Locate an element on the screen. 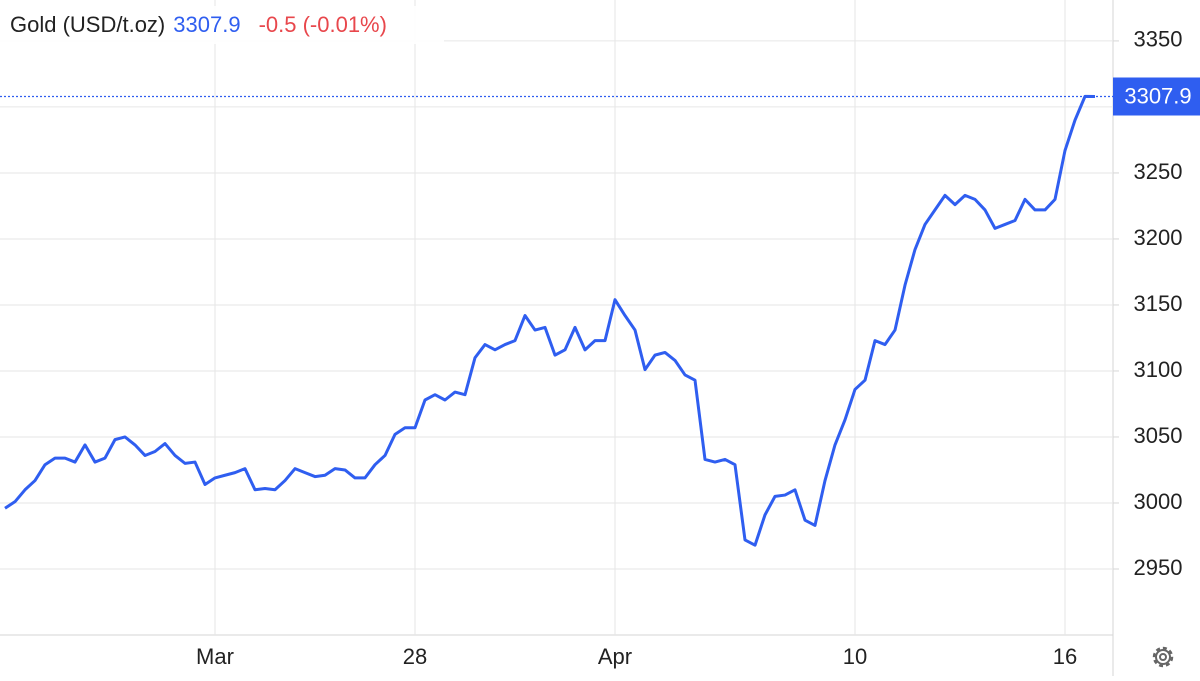  y-tick-label: 3250 is located at coordinates (1158, 171).